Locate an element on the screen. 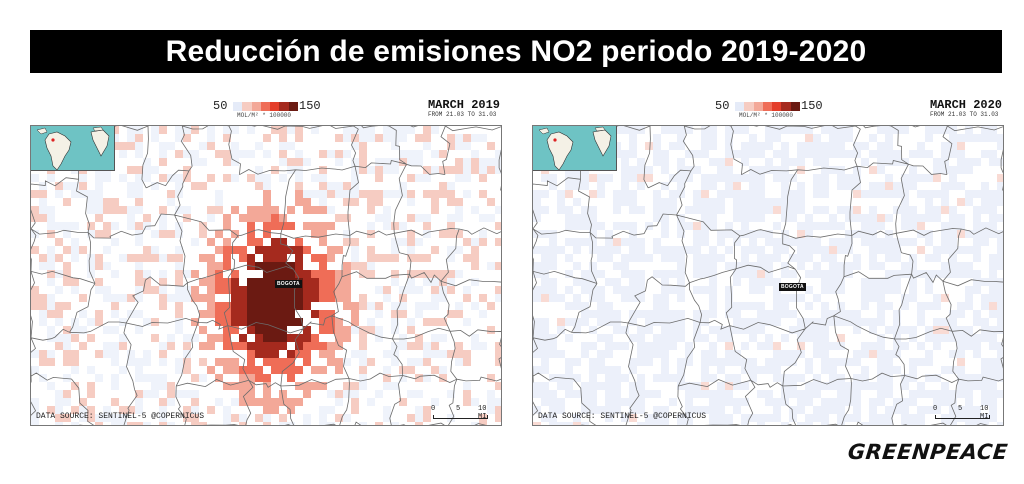 This screenshot has height=484, width=1024. period-month: MARCH 2019 is located at coordinates (463, 105).